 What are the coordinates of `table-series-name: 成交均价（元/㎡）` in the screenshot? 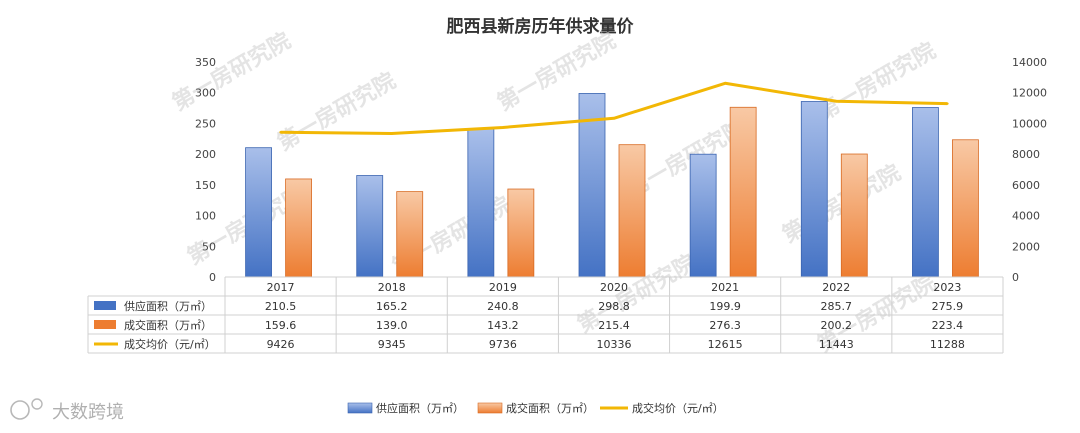 It's located at (170, 344).